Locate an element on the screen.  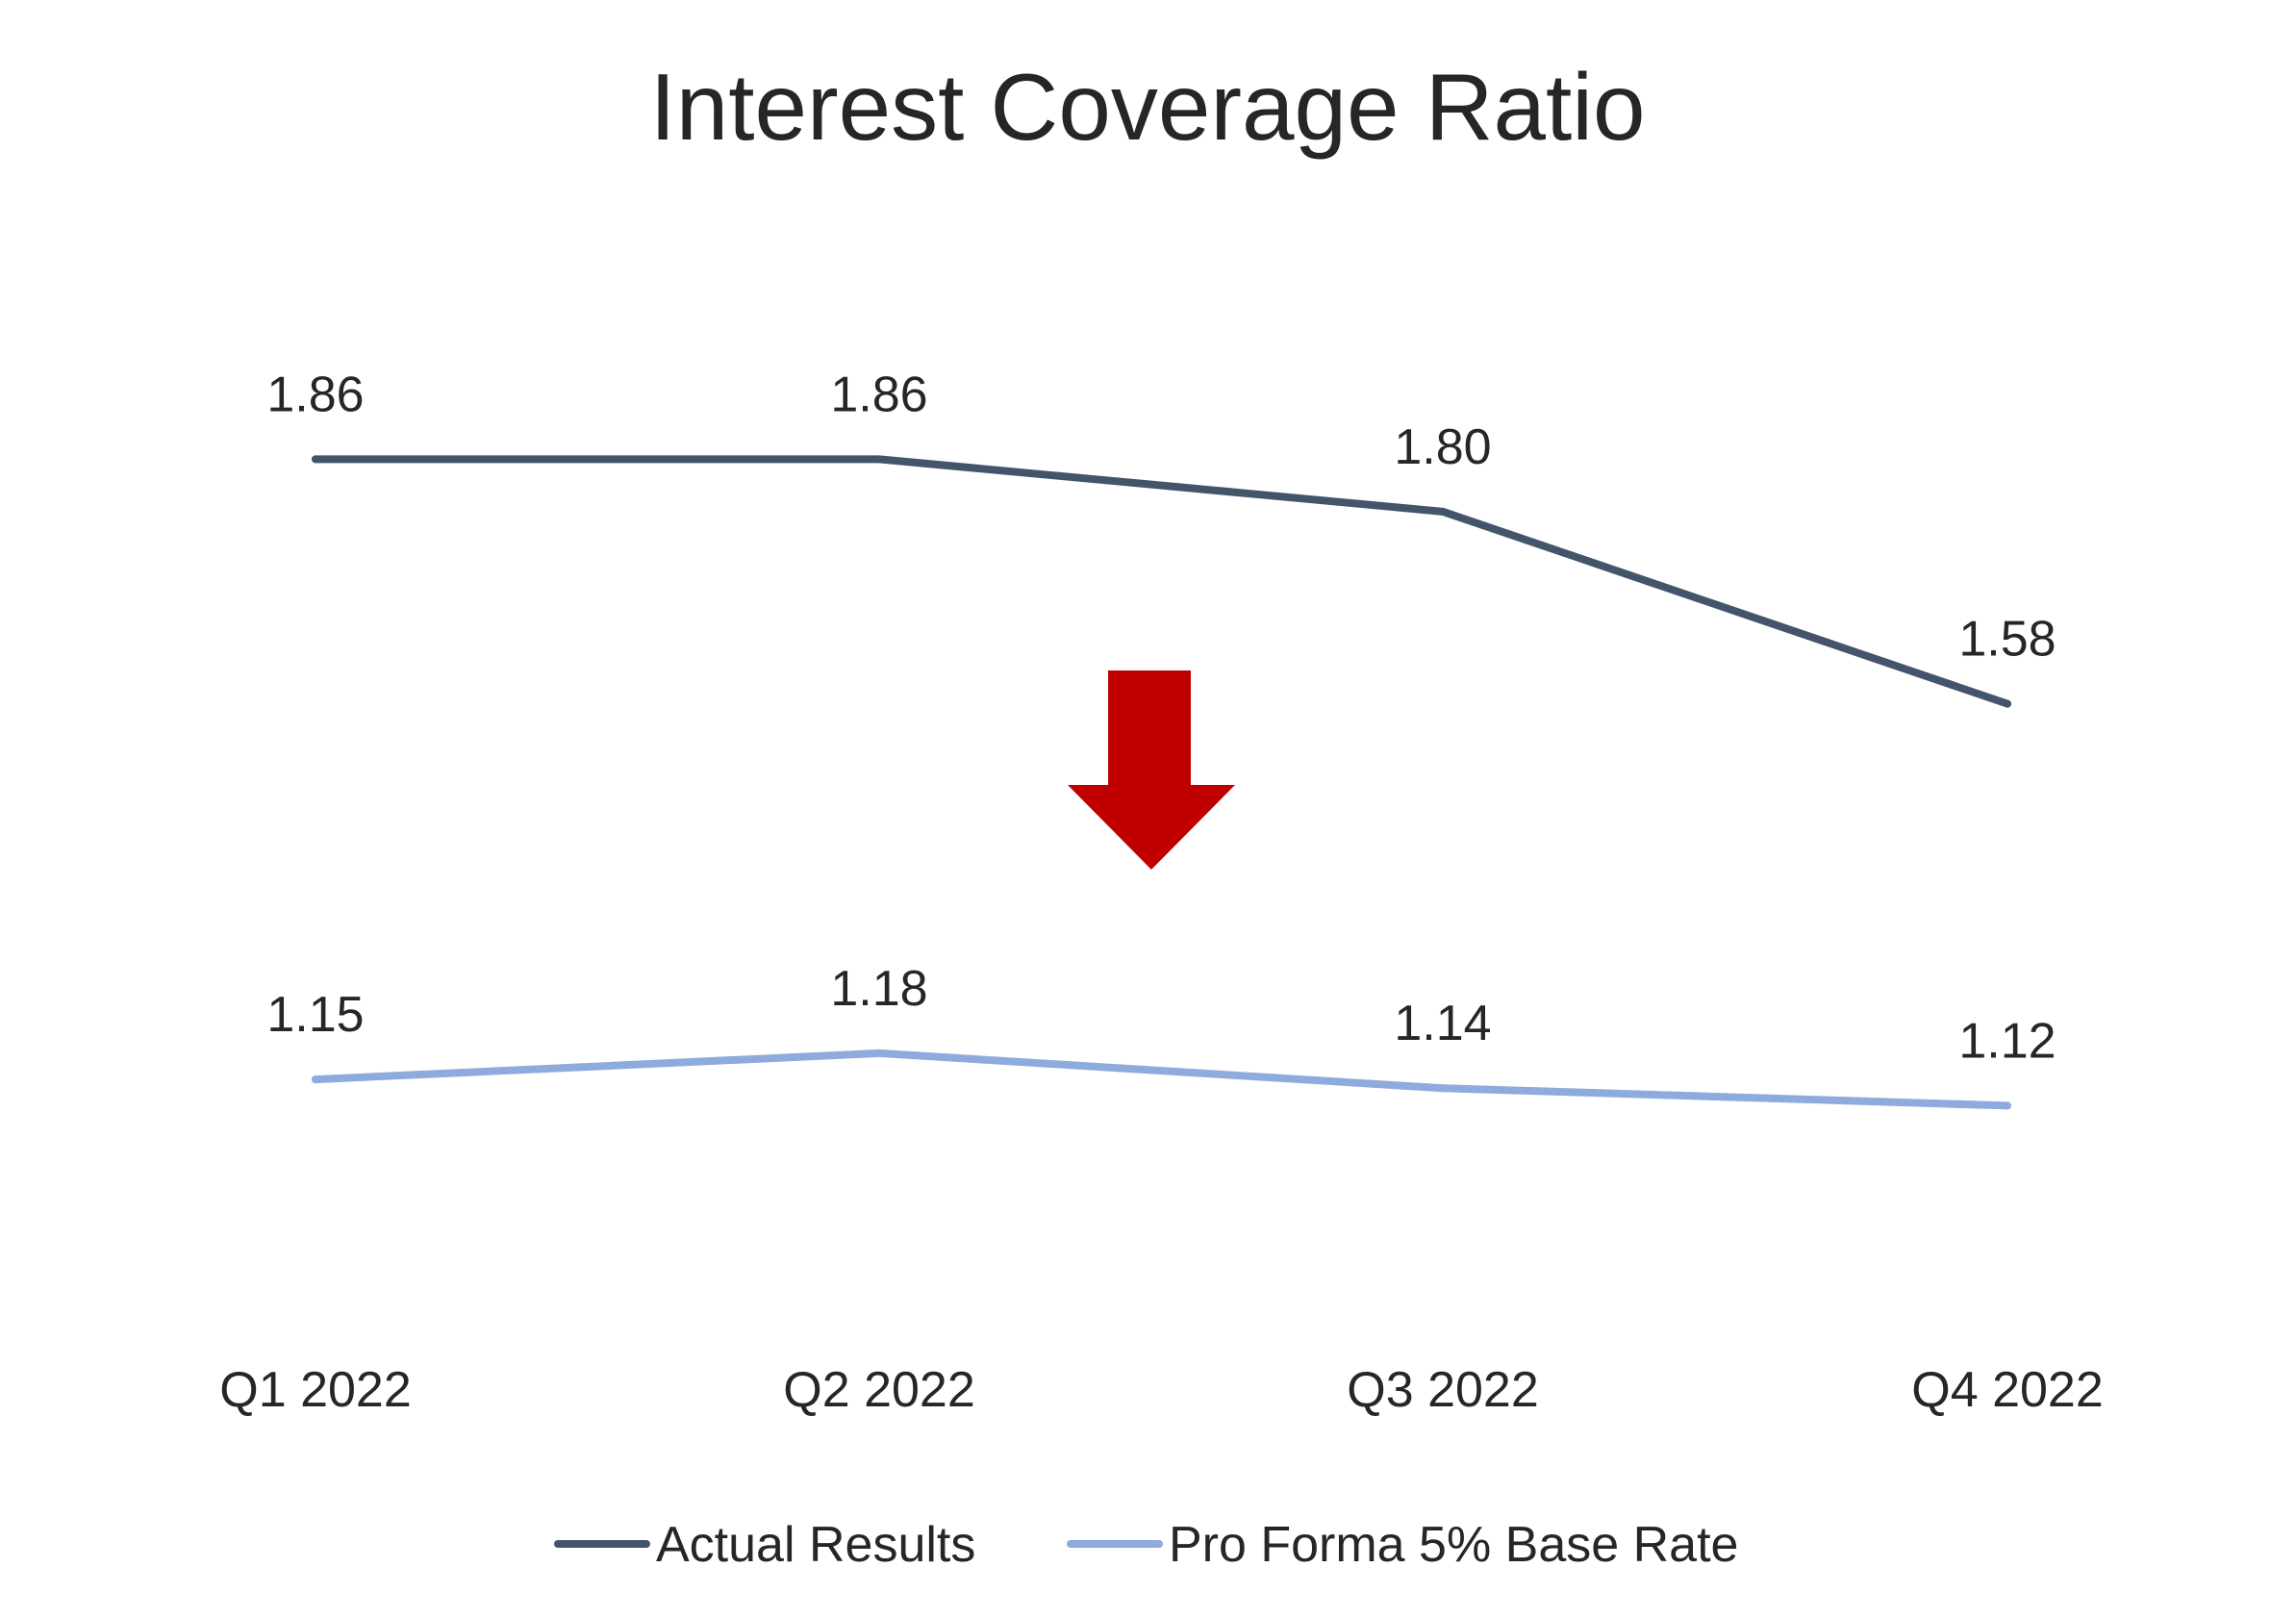
series-2-data-label: 1.14 is located at coordinates (1442, 1024).